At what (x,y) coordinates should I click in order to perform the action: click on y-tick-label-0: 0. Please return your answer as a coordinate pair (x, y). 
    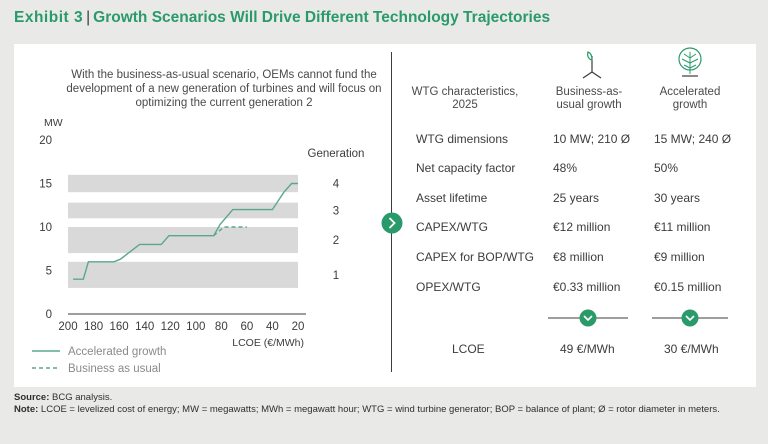
    Looking at the image, I should click on (49, 315).